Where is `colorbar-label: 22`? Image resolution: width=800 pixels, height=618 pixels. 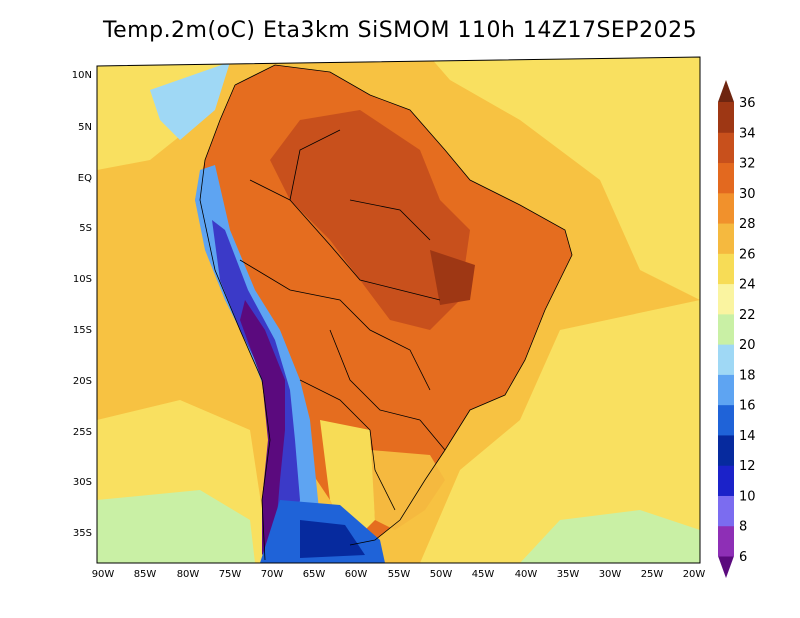 colorbar-label: 22 is located at coordinates (747, 315).